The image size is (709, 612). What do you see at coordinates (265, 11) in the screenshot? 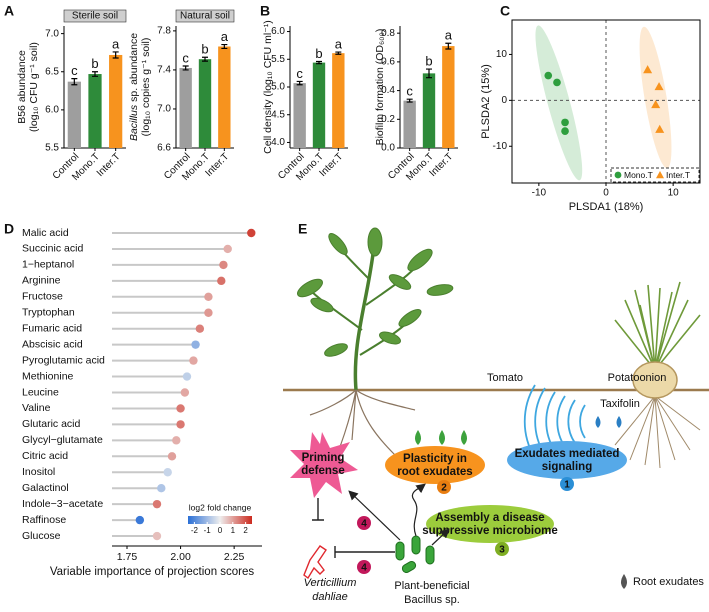
I see `panel-label: B` at bounding box center [265, 11].